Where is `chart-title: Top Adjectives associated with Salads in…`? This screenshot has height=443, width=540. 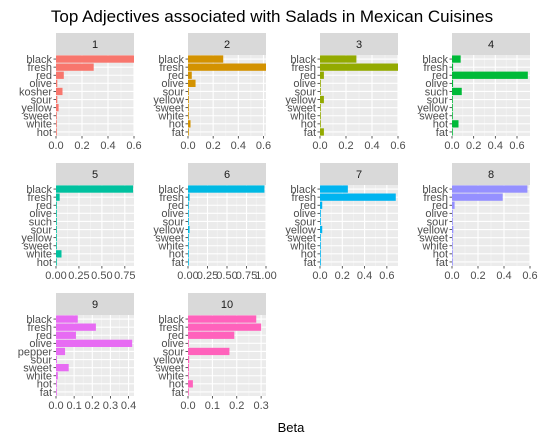 chart-title: Top Adjectives associated with Salads in… is located at coordinates (272, 16).